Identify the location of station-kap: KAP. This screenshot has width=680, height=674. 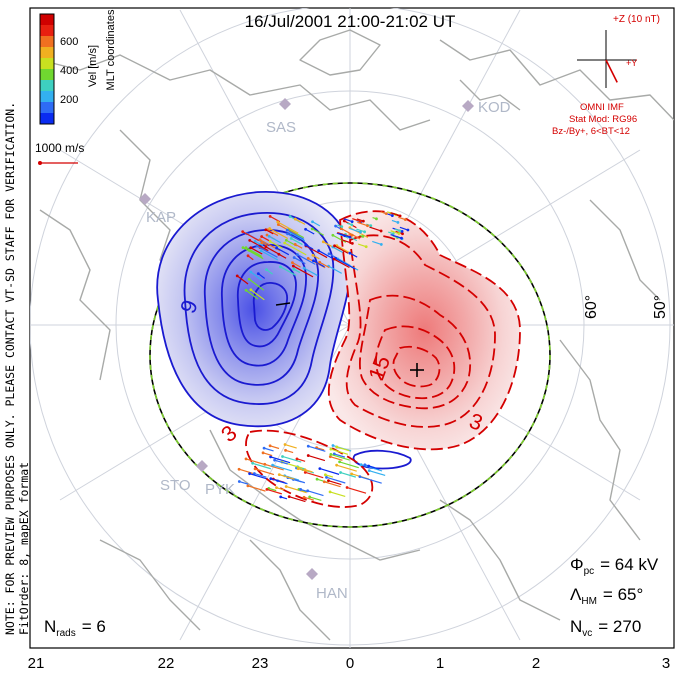
(157, 209).